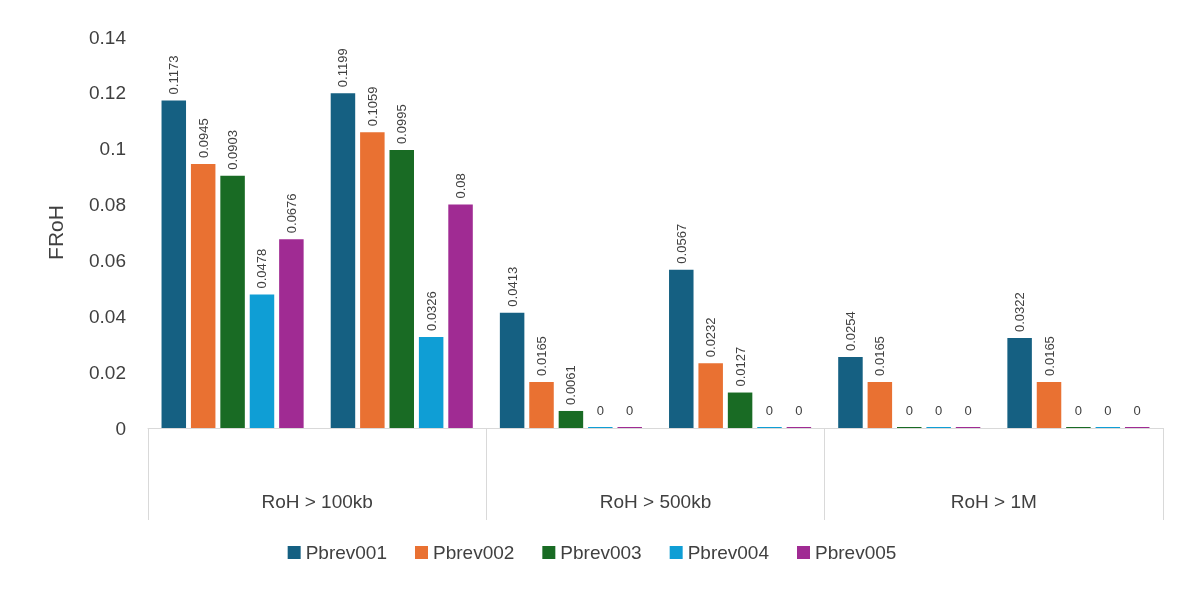 This screenshot has width=1184, height=589. I want to click on data-label: 0.0676, so click(291, 213).